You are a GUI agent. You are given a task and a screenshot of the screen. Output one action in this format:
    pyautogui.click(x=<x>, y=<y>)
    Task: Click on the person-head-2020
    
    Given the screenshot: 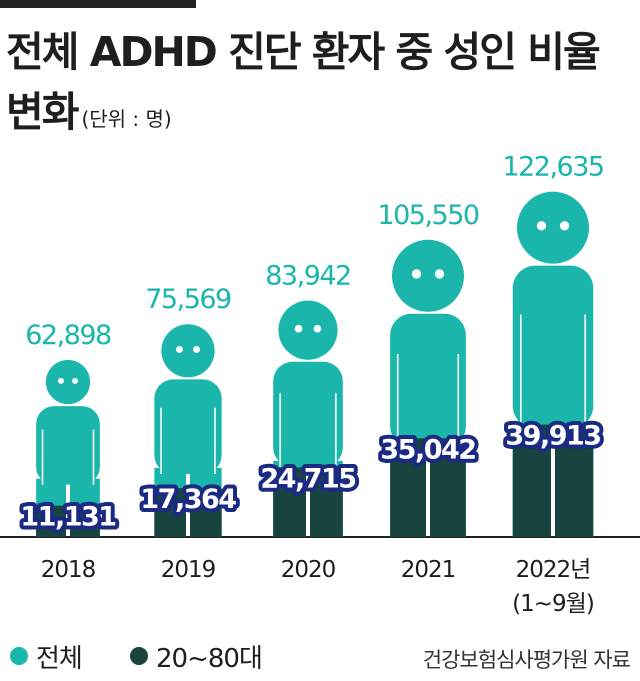 What is the action you would take?
    pyautogui.click(x=308, y=330)
    